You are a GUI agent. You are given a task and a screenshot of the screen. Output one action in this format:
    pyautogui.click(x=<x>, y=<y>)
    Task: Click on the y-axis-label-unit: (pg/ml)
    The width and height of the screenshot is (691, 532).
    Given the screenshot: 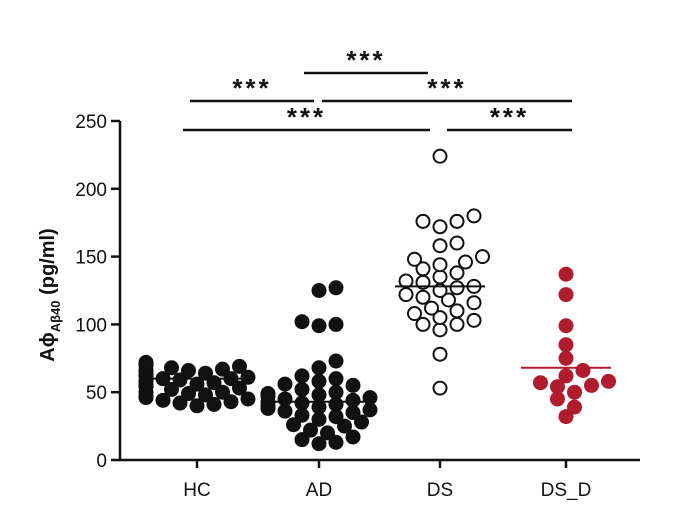 What is the action you would take?
    pyautogui.click(x=48, y=264)
    